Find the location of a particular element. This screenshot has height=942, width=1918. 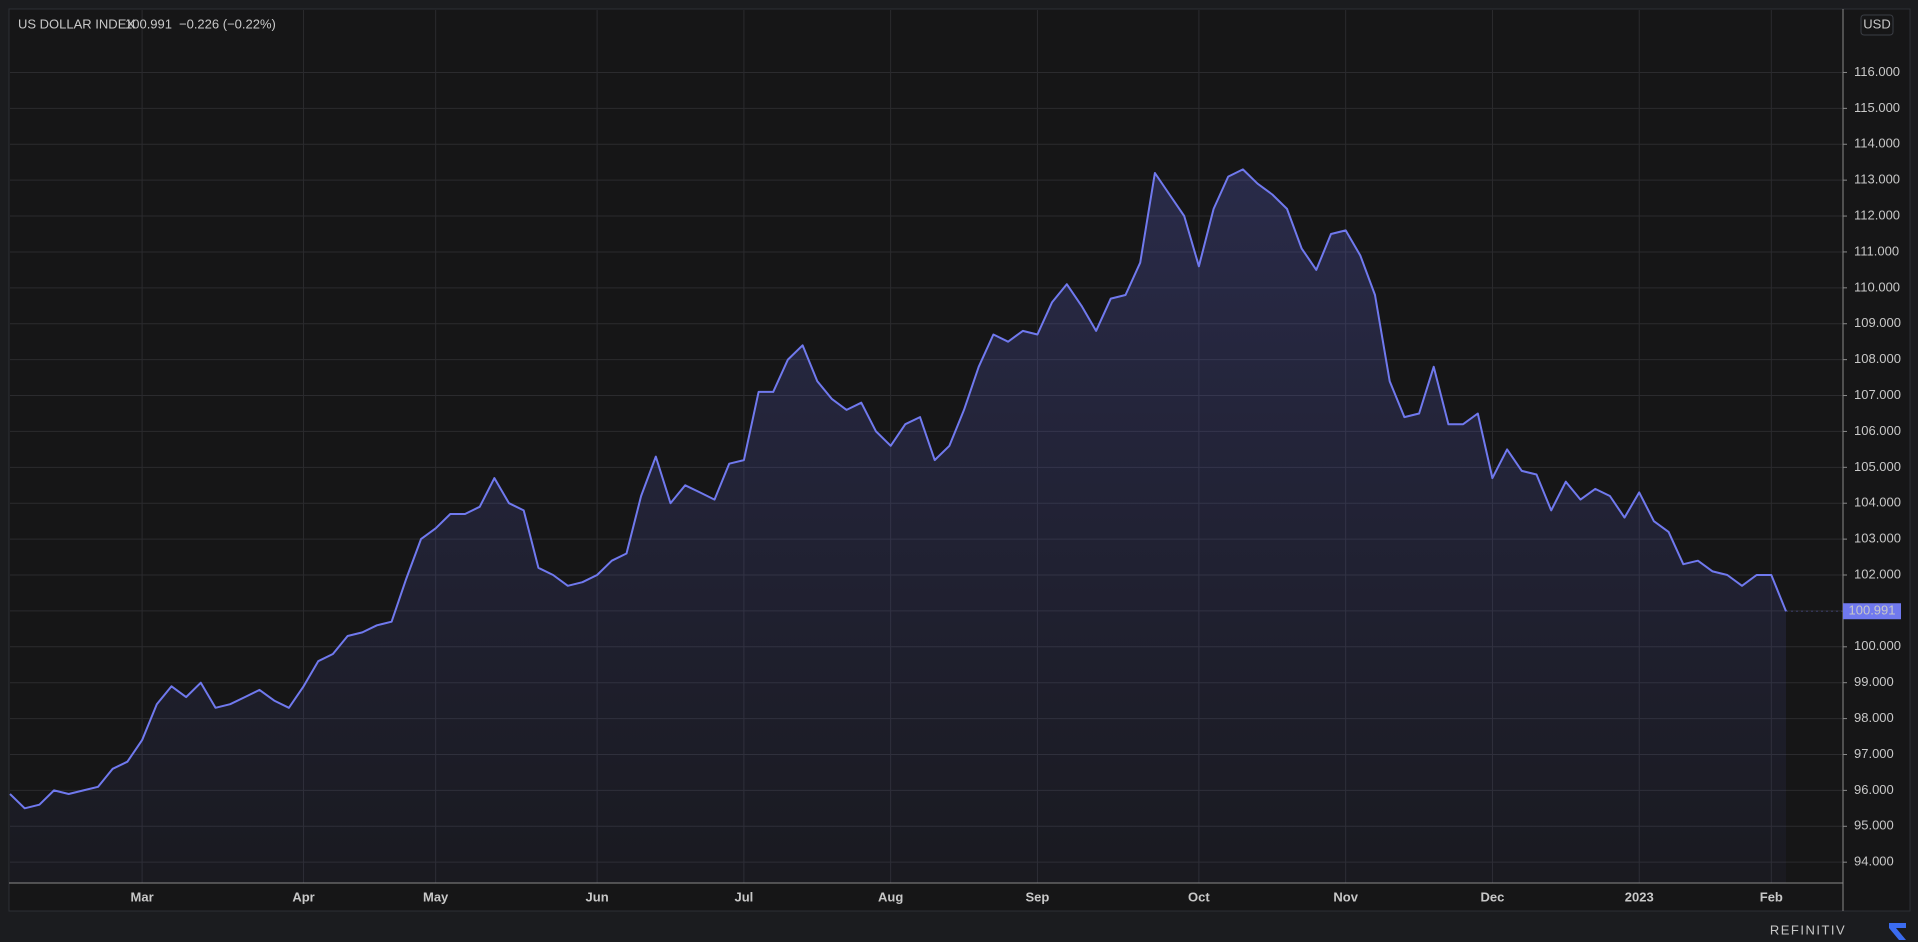

y-tick-label: 109.000 is located at coordinates (1877, 322).